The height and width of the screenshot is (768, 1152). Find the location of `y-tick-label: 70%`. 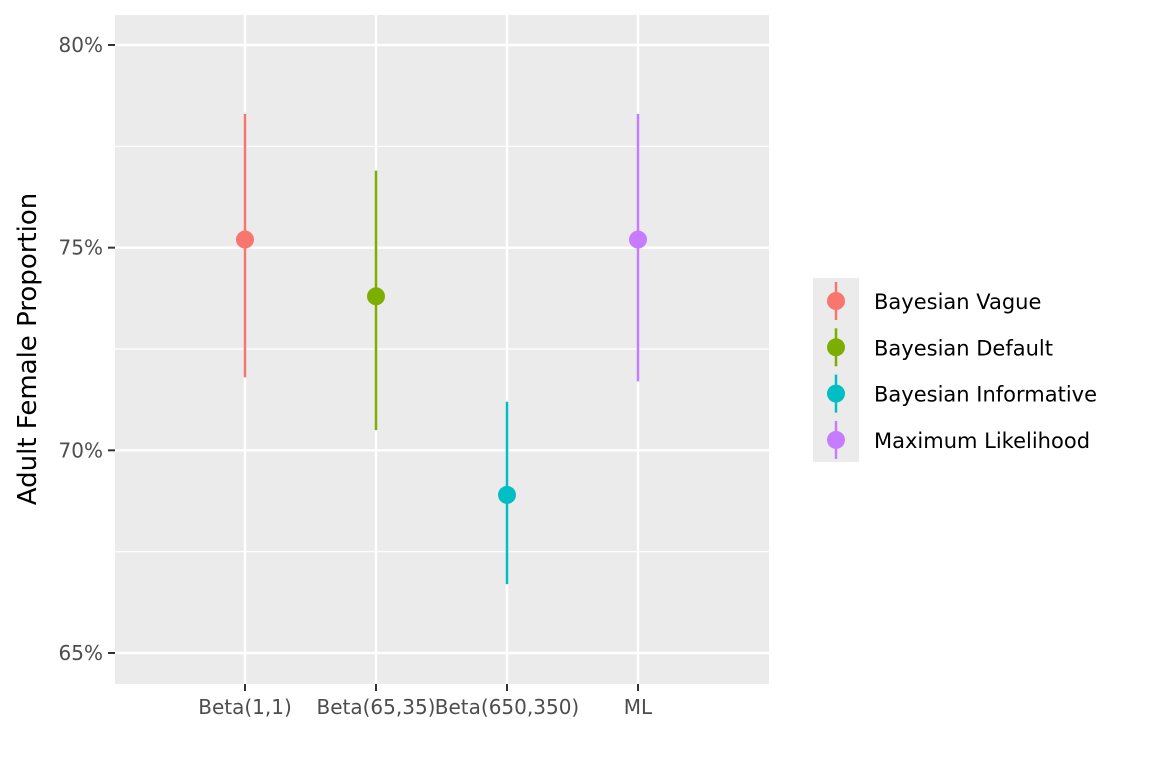

y-tick-label: 70% is located at coordinates (81, 450).